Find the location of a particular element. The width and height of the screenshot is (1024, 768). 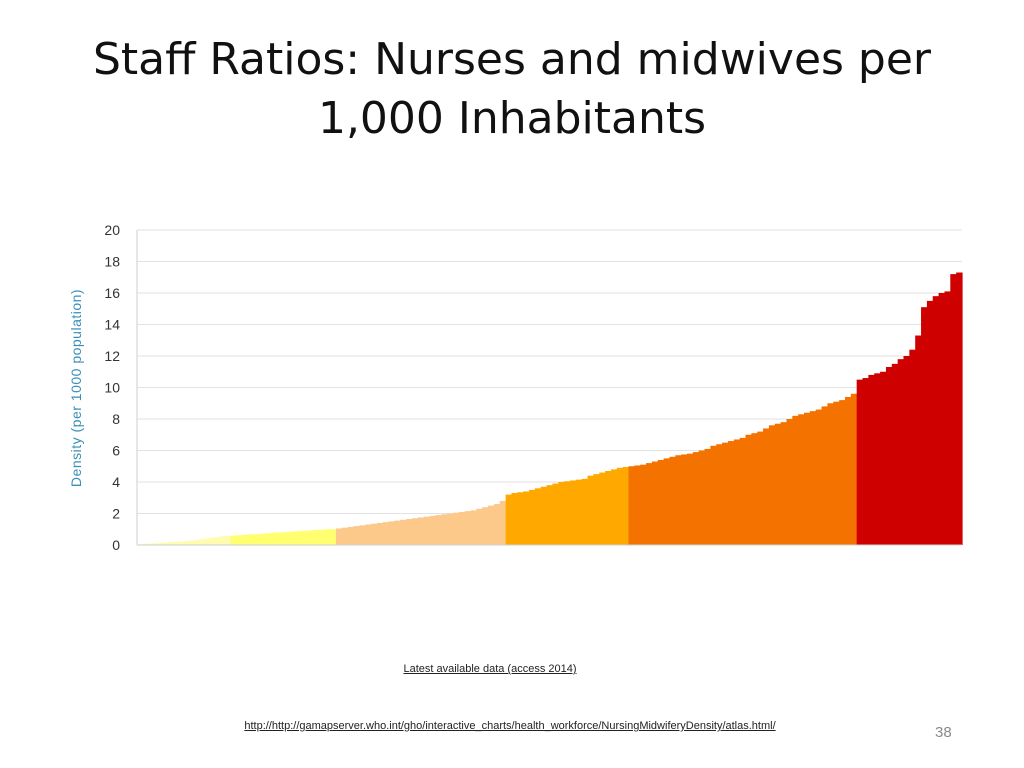

y-tick-label: 4 is located at coordinates (116, 482).